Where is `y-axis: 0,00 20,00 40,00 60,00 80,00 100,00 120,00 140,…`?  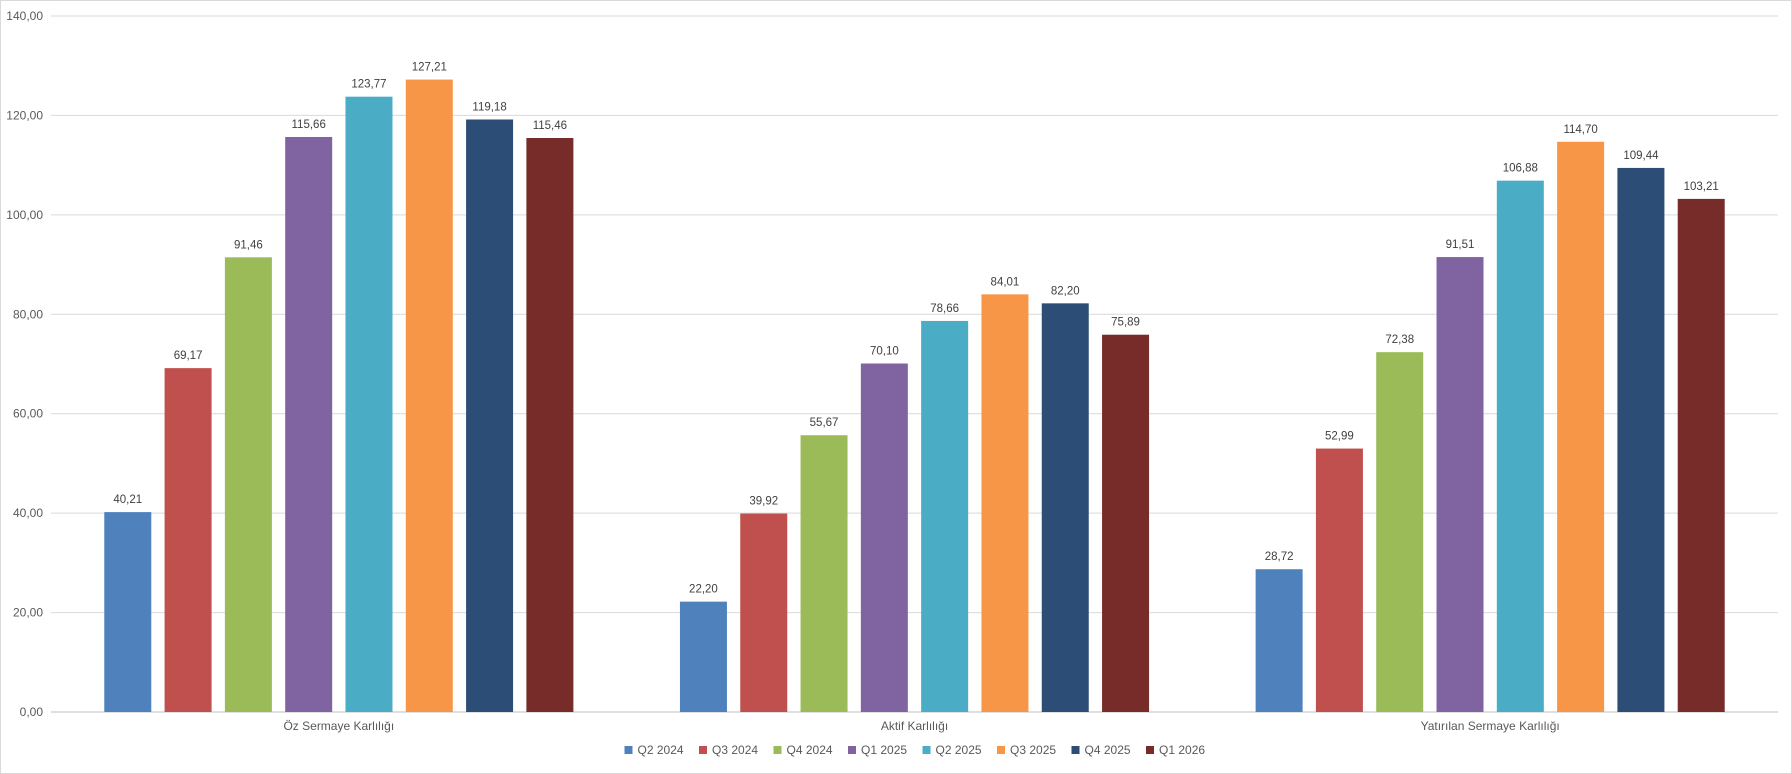 y-axis: 0,00 20,00 40,00 60,00 80,00 100,00 120,00 140,… is located at coordinates (24, 364).